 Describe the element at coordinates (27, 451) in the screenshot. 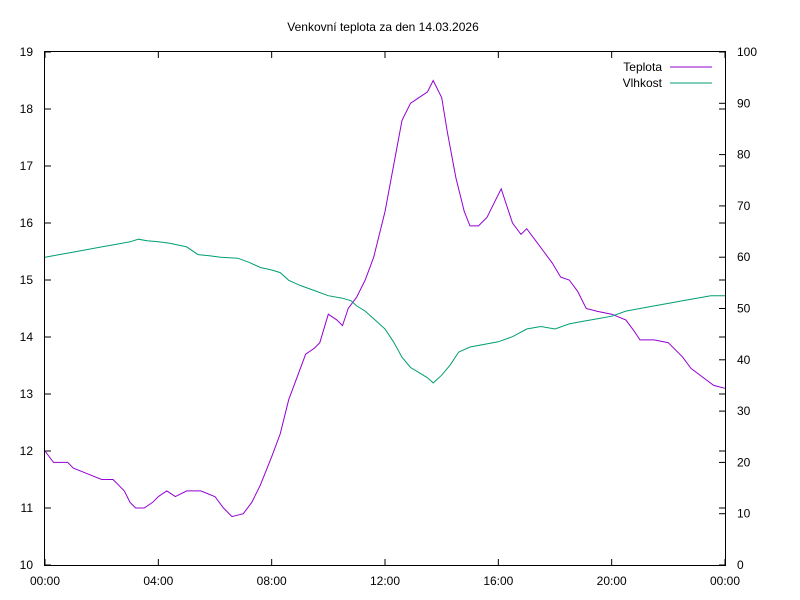

I see `y-left-tick-label: 12` at that location.